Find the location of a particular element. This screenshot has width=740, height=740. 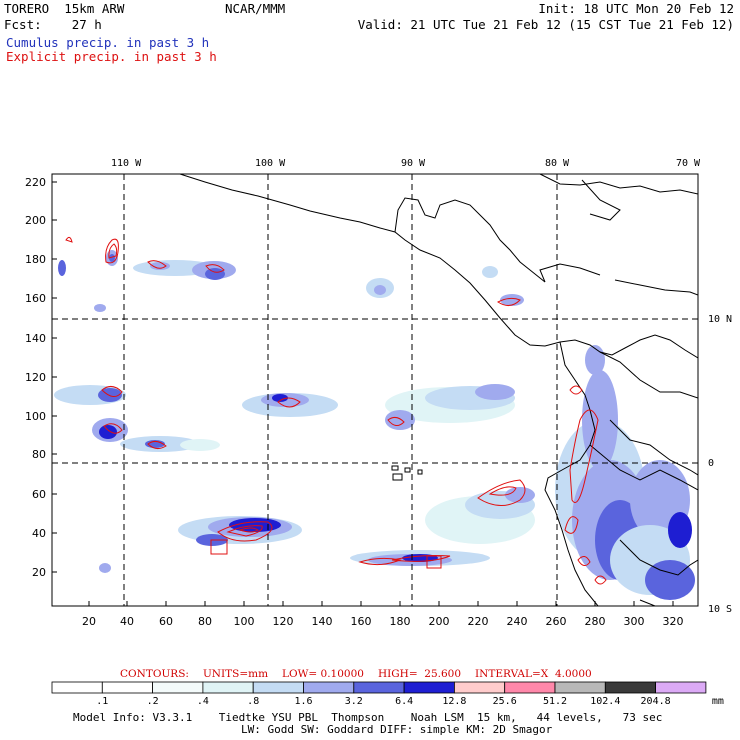

y-tick-label: 180 is located at coordinates (35, 259).